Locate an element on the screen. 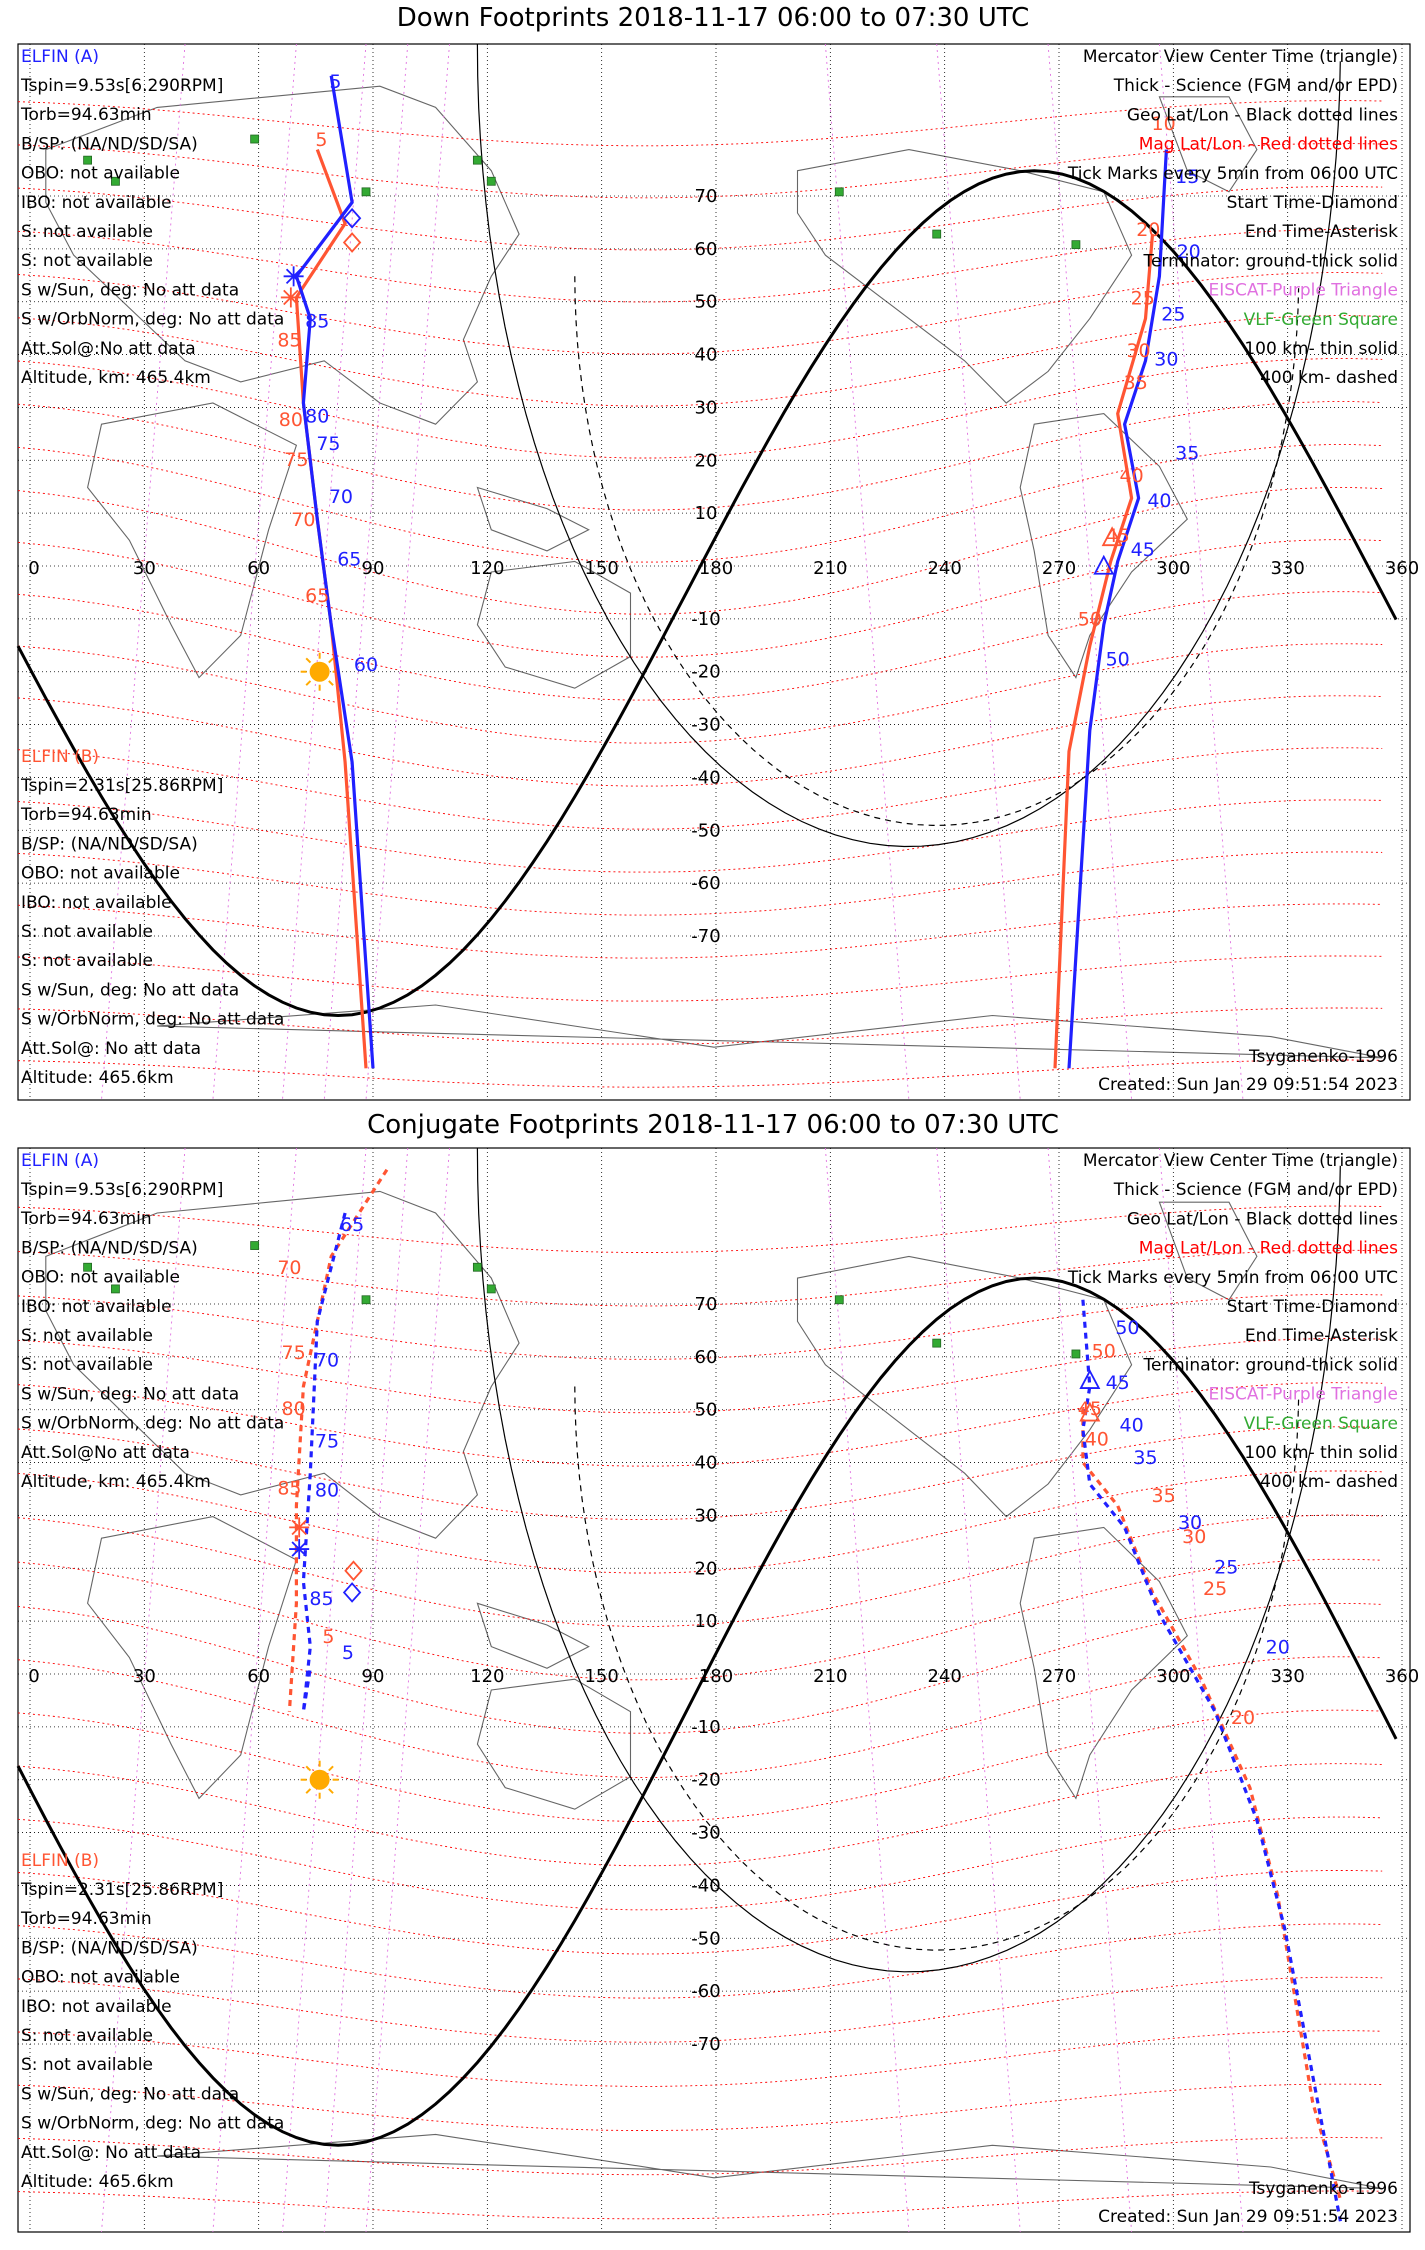  legend-item: VLF-Green Square is located at coordinates (1321, 1424).